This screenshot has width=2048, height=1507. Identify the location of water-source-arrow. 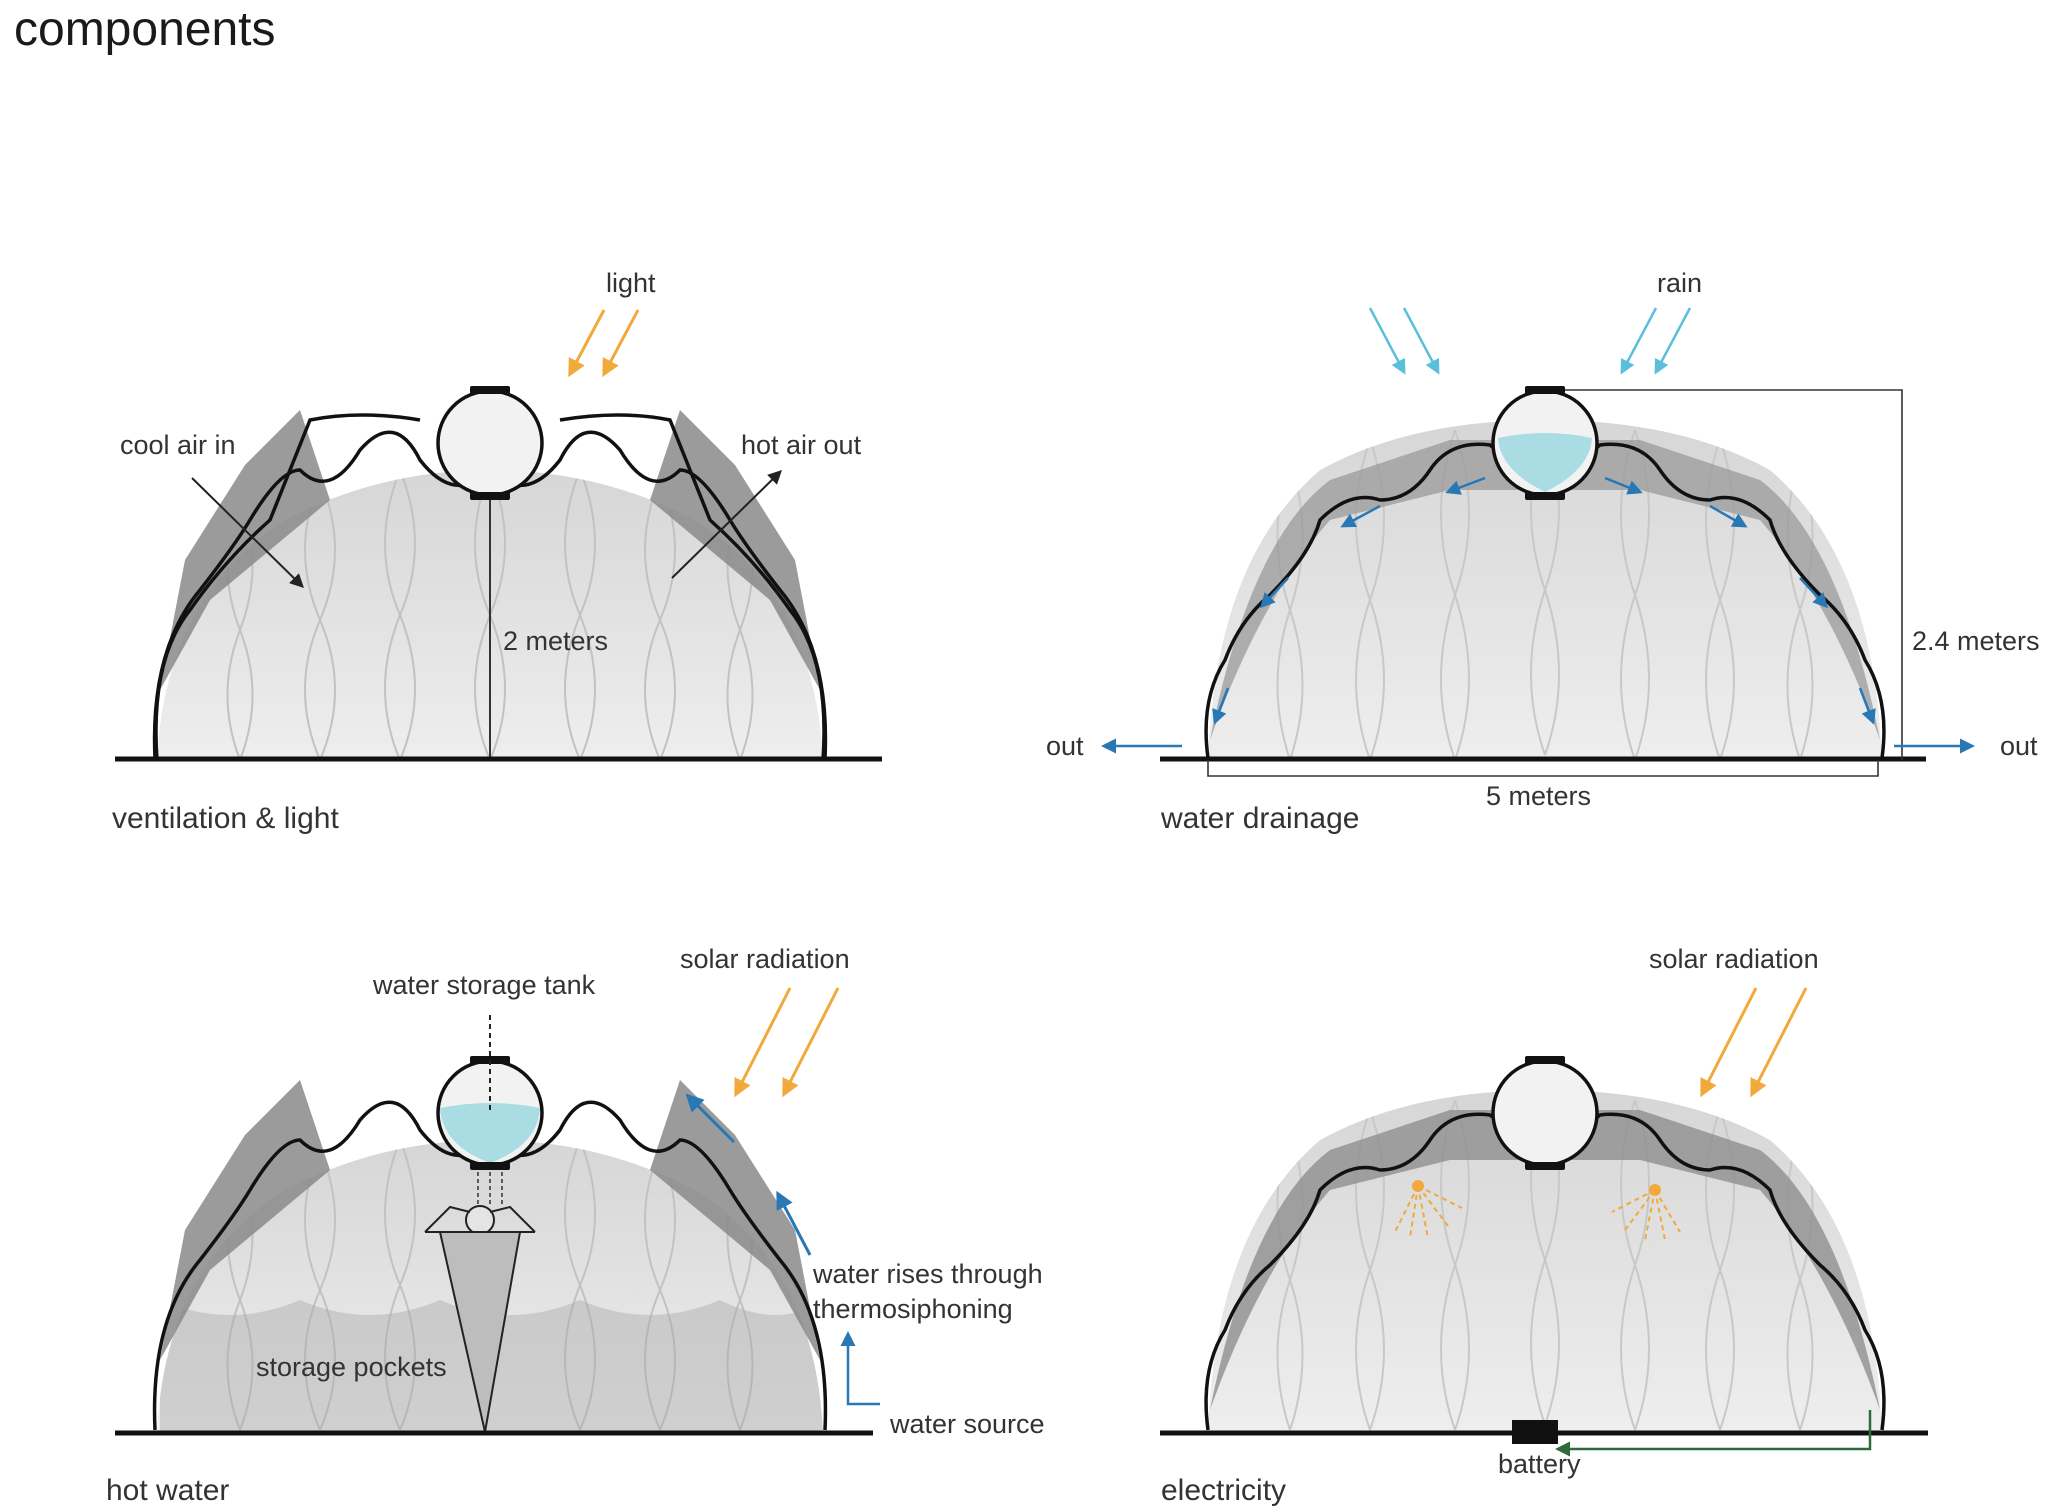
(860, 1368).